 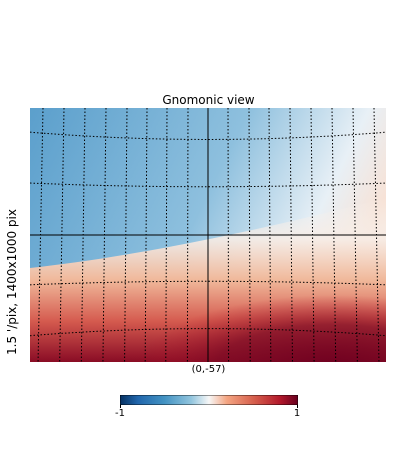 I want to click on chart-title: Gnomonic view, so click(x=208, y=100).